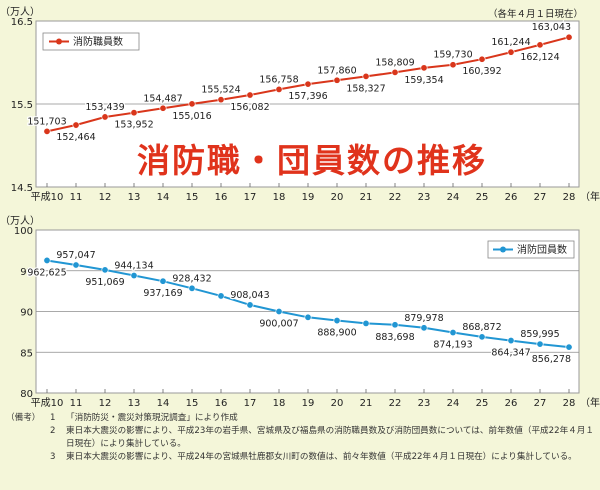  I want to click on data-label-0: 157,860, so click(336, 70).